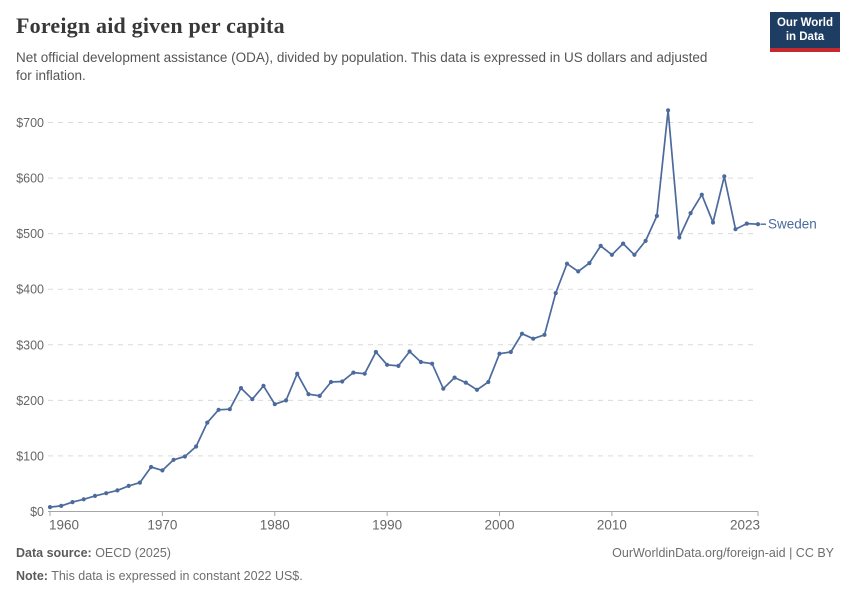  Describe the element at coordinates (465, 382) in the screenshot. I see `data-point-1997` at that location.